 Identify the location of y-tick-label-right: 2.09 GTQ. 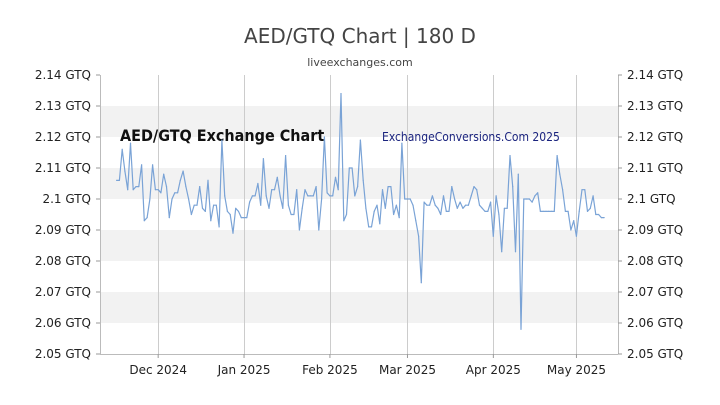
(655, 230).